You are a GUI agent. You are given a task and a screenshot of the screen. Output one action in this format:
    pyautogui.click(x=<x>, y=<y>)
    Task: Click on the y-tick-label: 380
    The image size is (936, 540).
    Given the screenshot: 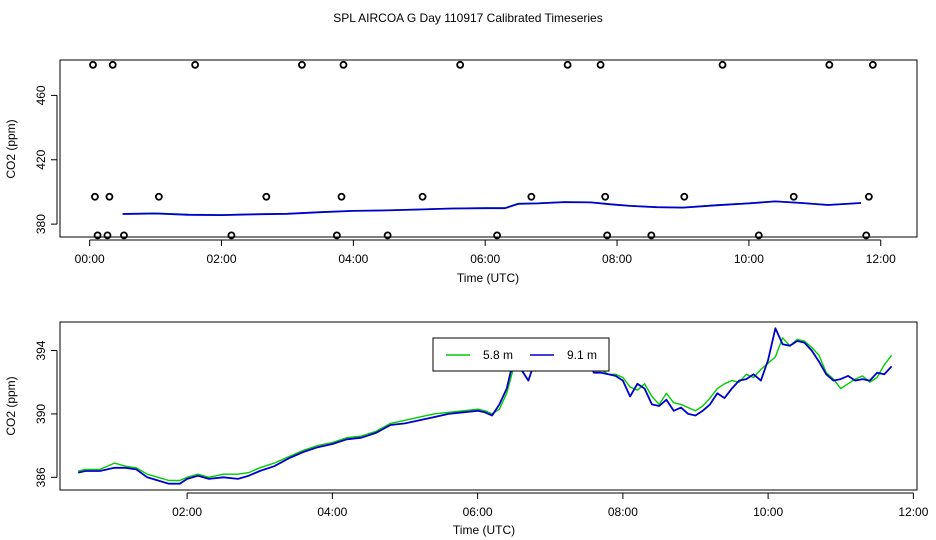 What is the action you would take?
    pyautogui.click(x=41, y=224)
    